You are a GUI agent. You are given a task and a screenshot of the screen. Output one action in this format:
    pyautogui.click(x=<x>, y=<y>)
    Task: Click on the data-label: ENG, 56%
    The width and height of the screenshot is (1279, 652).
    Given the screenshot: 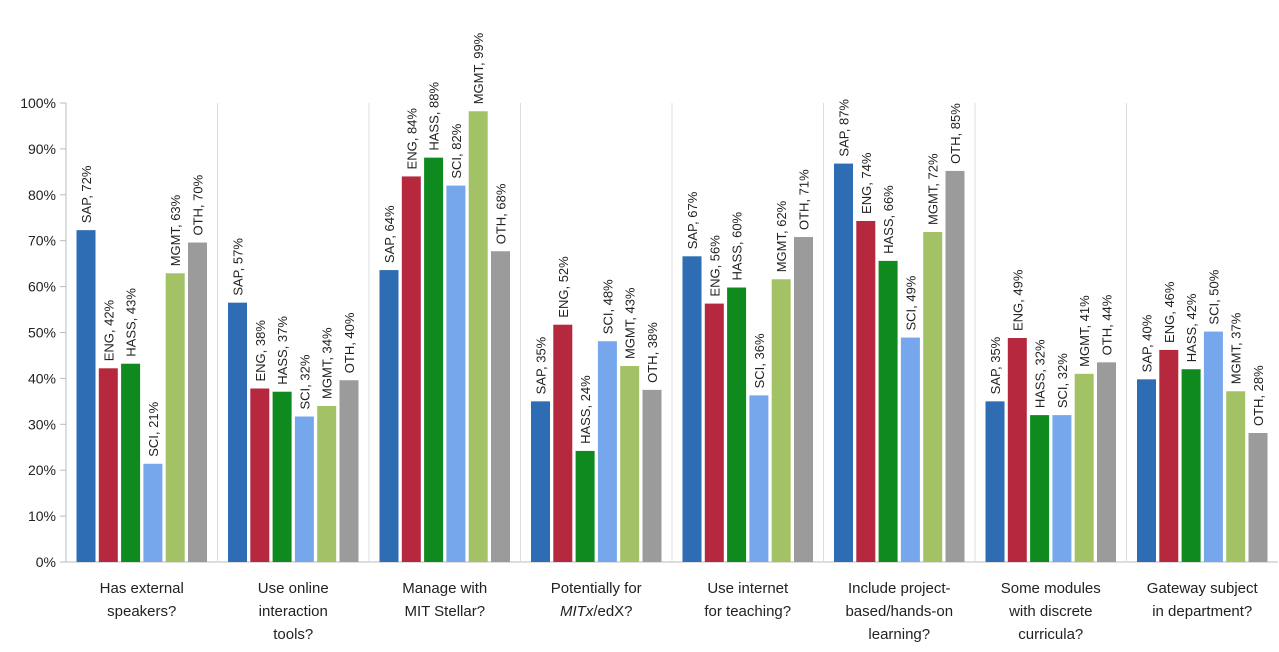 What is the action you would take?
    pyautogui.click(x=714, y=266)
    